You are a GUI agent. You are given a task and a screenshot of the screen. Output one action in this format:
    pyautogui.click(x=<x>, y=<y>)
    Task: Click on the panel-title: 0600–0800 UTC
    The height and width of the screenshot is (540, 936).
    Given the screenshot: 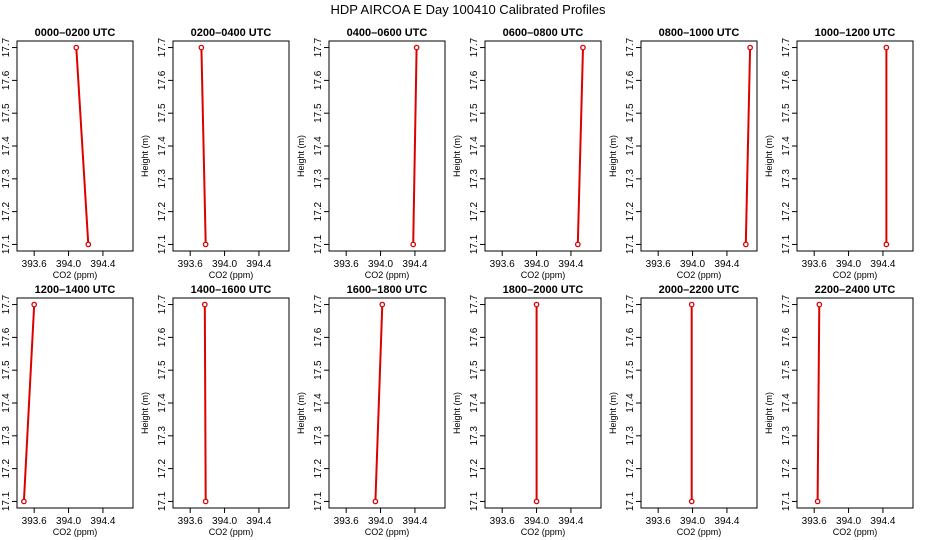 What is the action you would take?
    pyautogui.click(x=543, y=33)
    